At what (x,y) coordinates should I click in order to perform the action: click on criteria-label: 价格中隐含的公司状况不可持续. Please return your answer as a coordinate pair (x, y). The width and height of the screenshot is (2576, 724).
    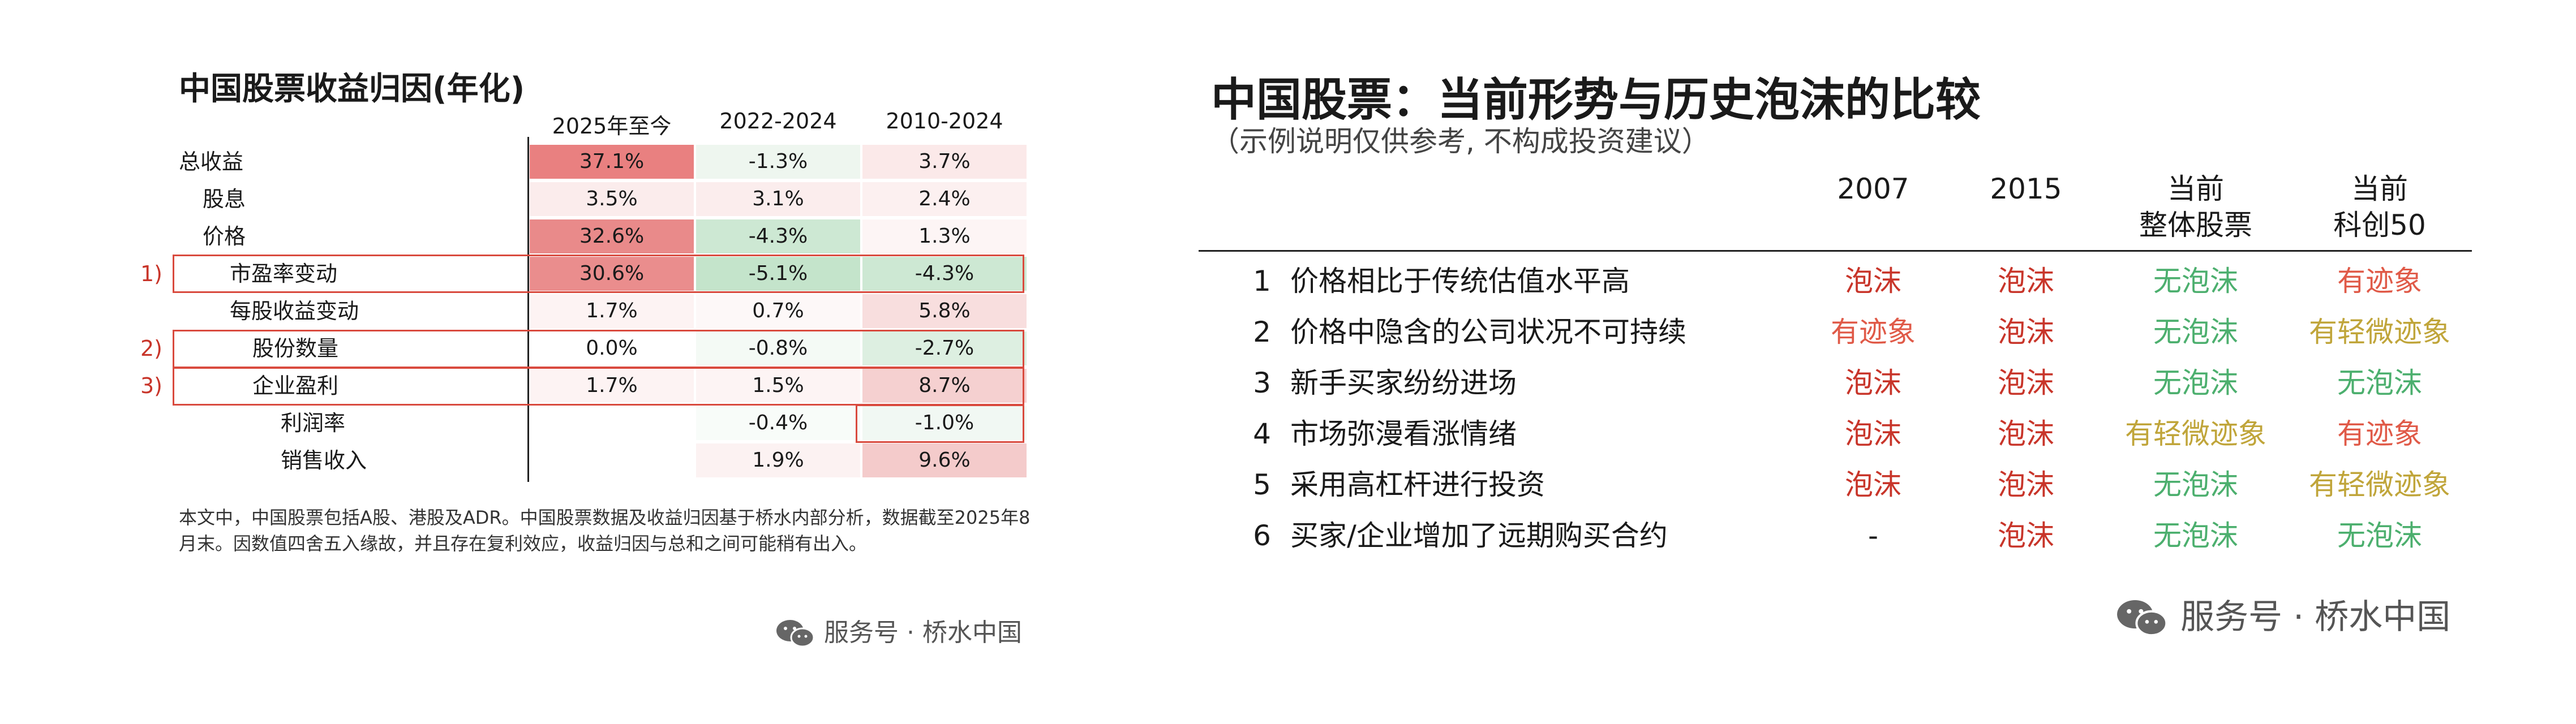
    Looking at the image, I should click on (1488, 332).